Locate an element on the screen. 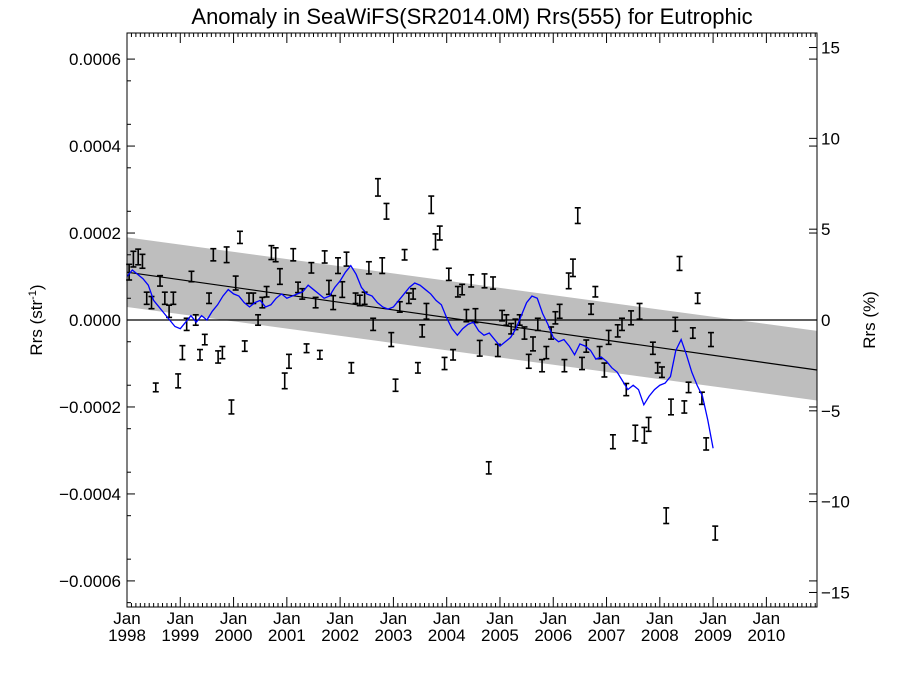 The width and height of the screenshot is (900, 675). right-y-axis: 15 10 5 0 −5 −10 −15 is located at coordinates (829, 320).